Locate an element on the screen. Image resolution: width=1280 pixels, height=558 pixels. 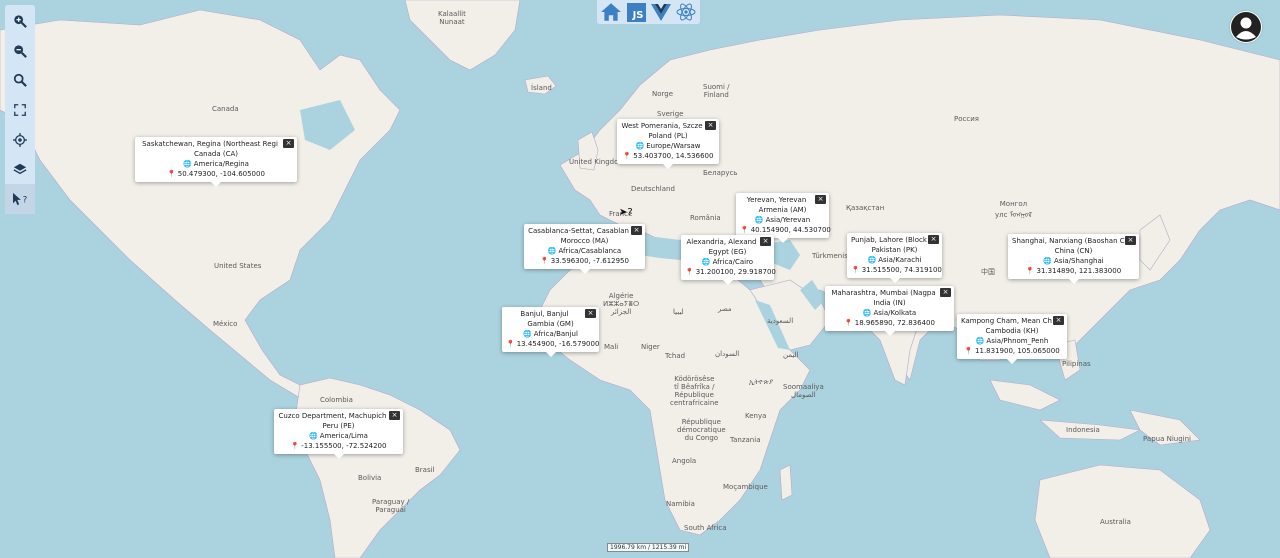
label-kalaallit: Kalaallit Nunaat is located at coordinates (452, 18).